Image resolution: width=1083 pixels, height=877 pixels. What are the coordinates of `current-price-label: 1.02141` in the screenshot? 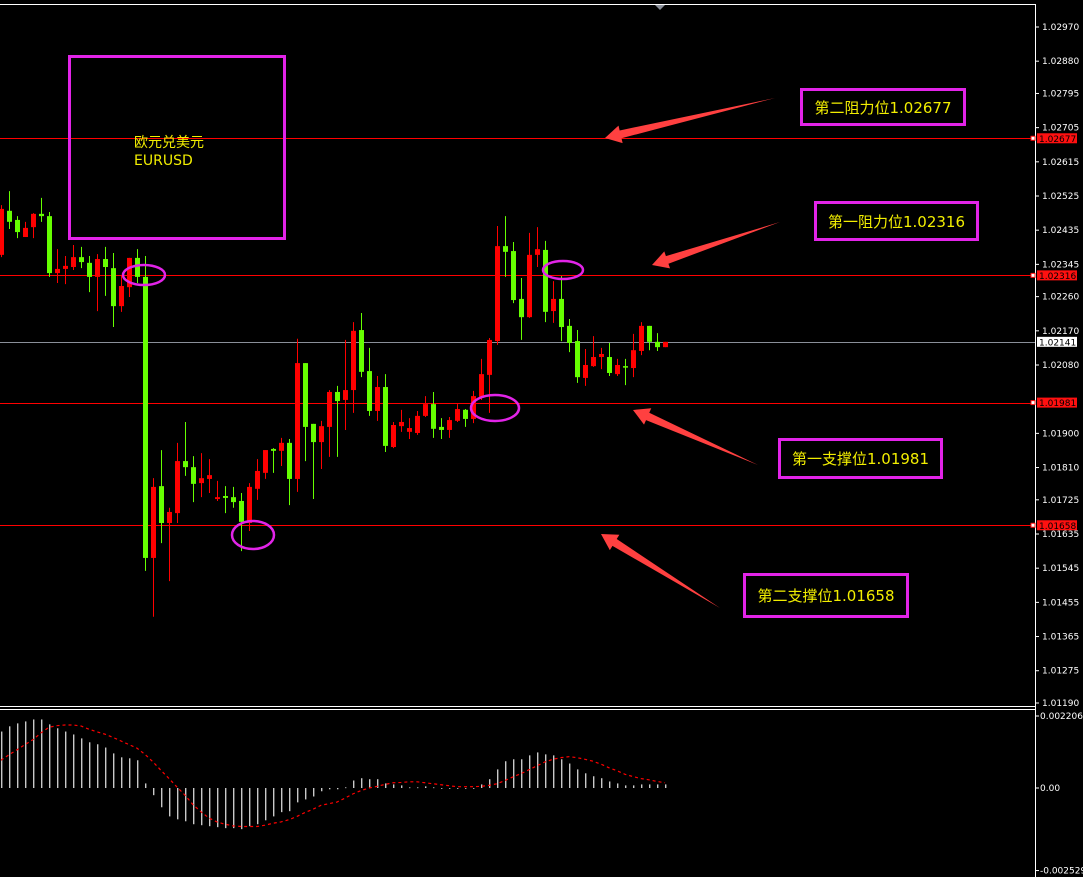 It's located at (1057, 343).